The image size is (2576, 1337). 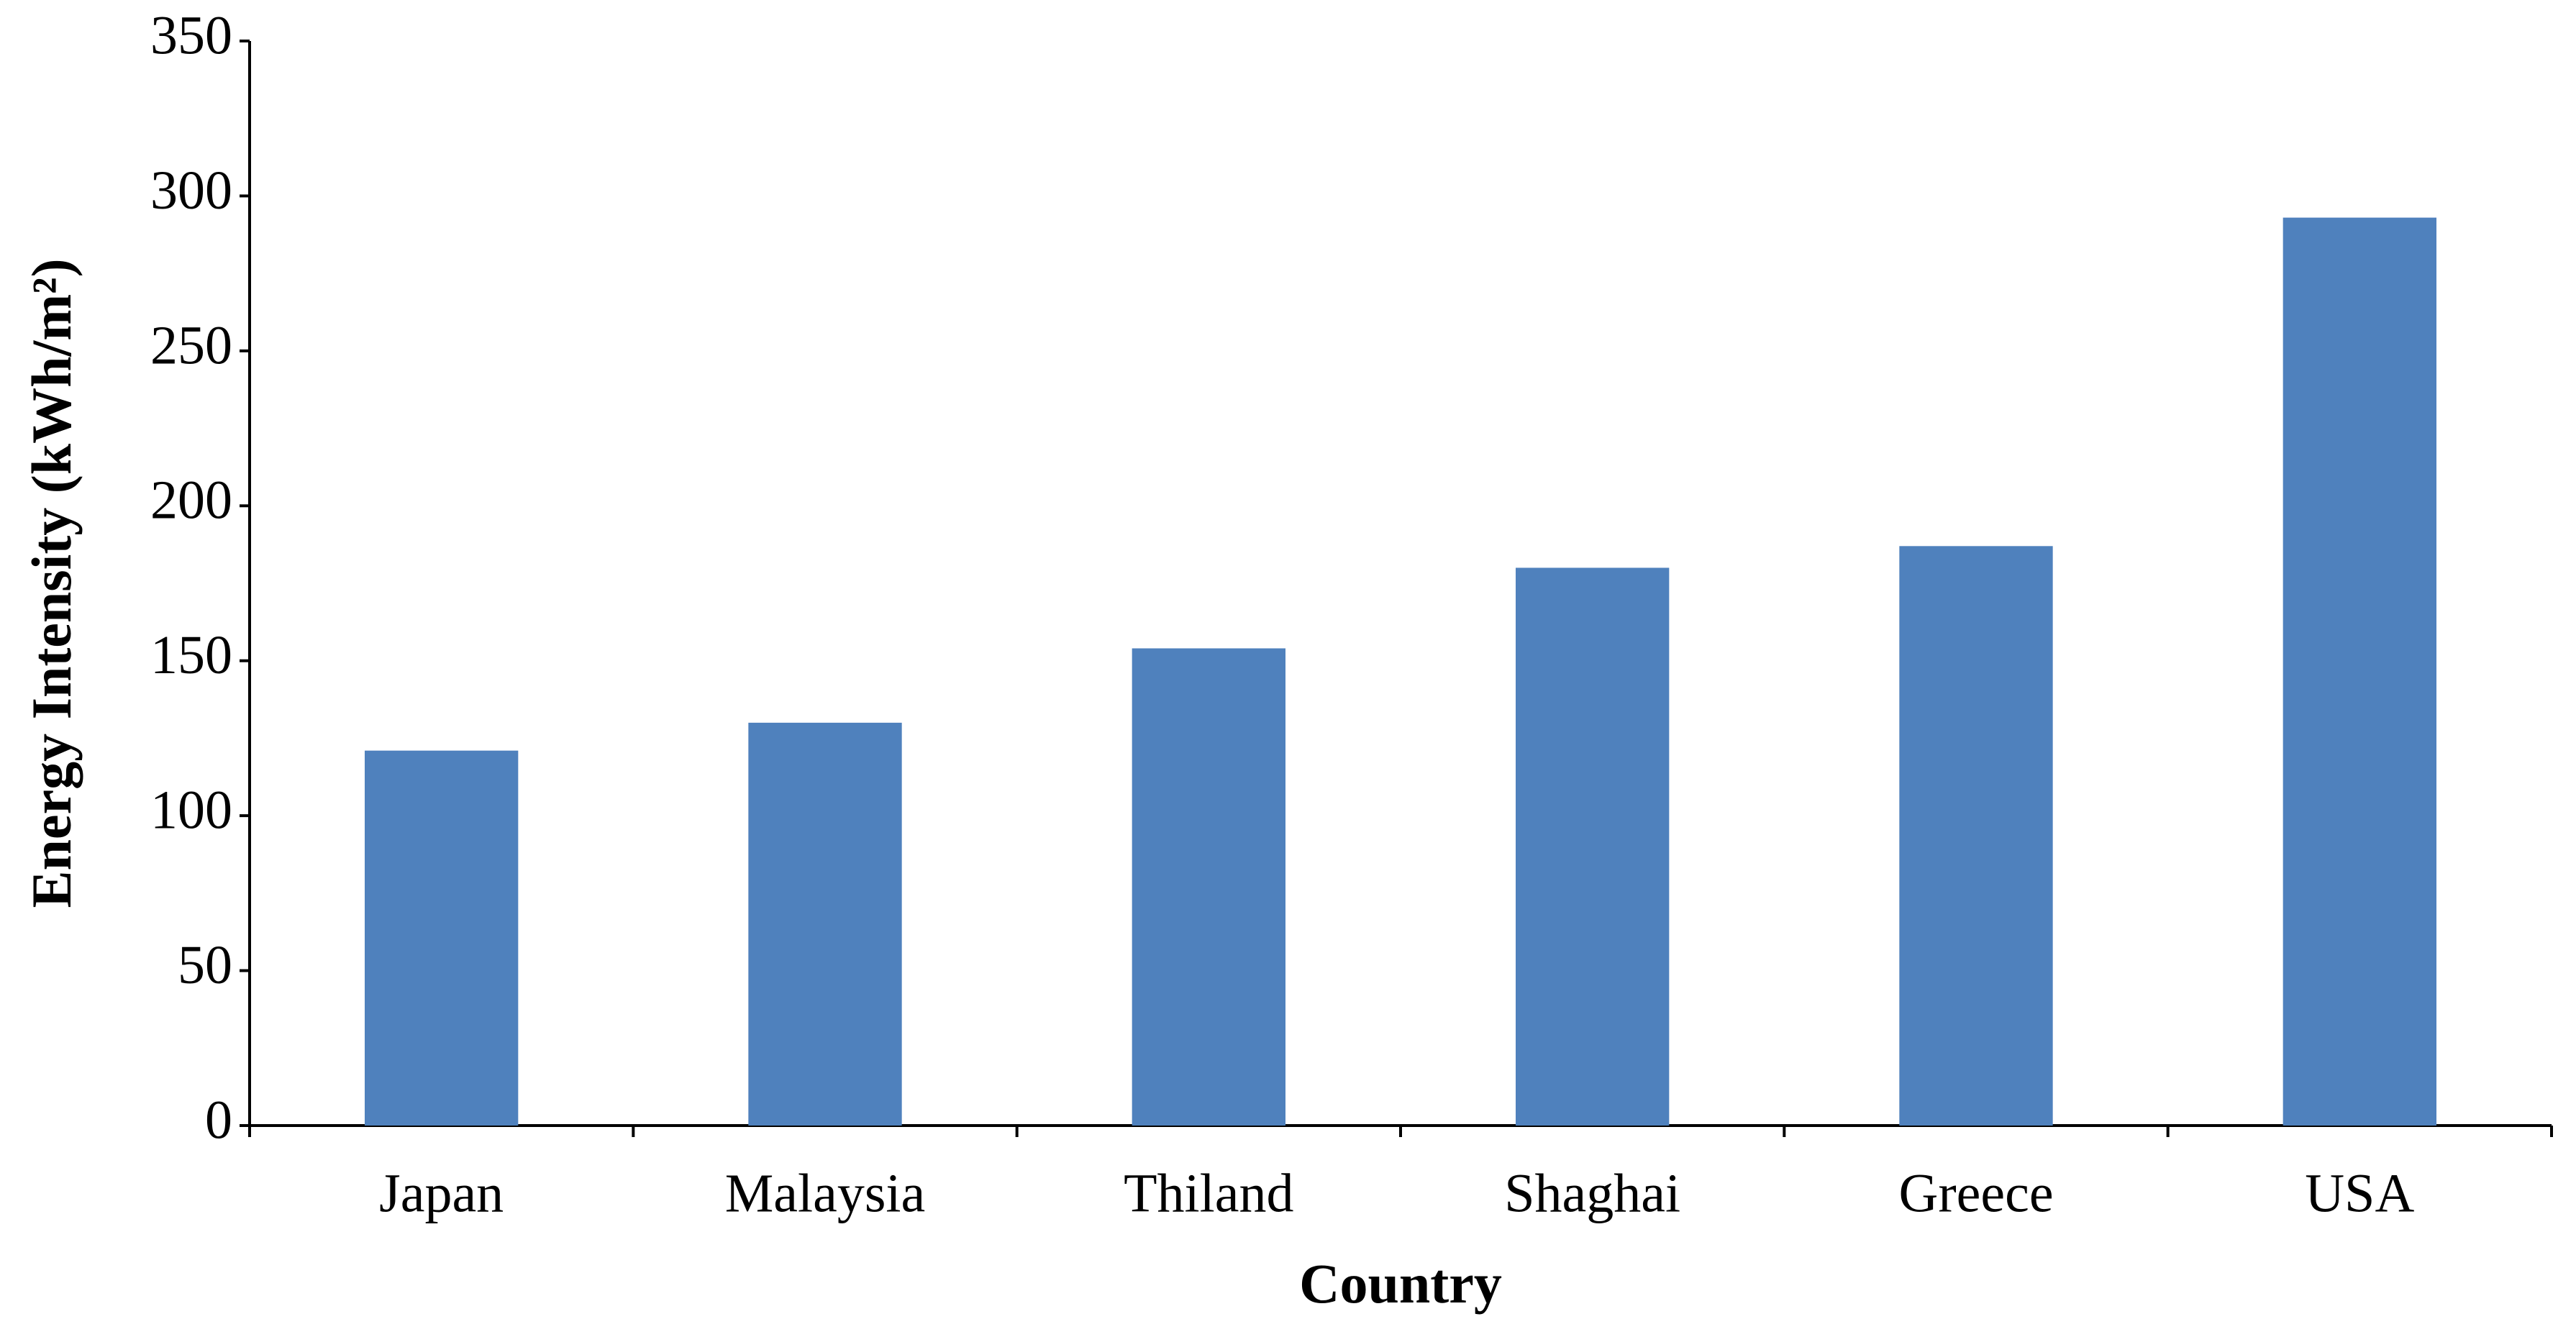 What do you see at coordinates (191, 190) in the screenshot?
I see `y-tick-label: 300` at bounding box center [191, 190].